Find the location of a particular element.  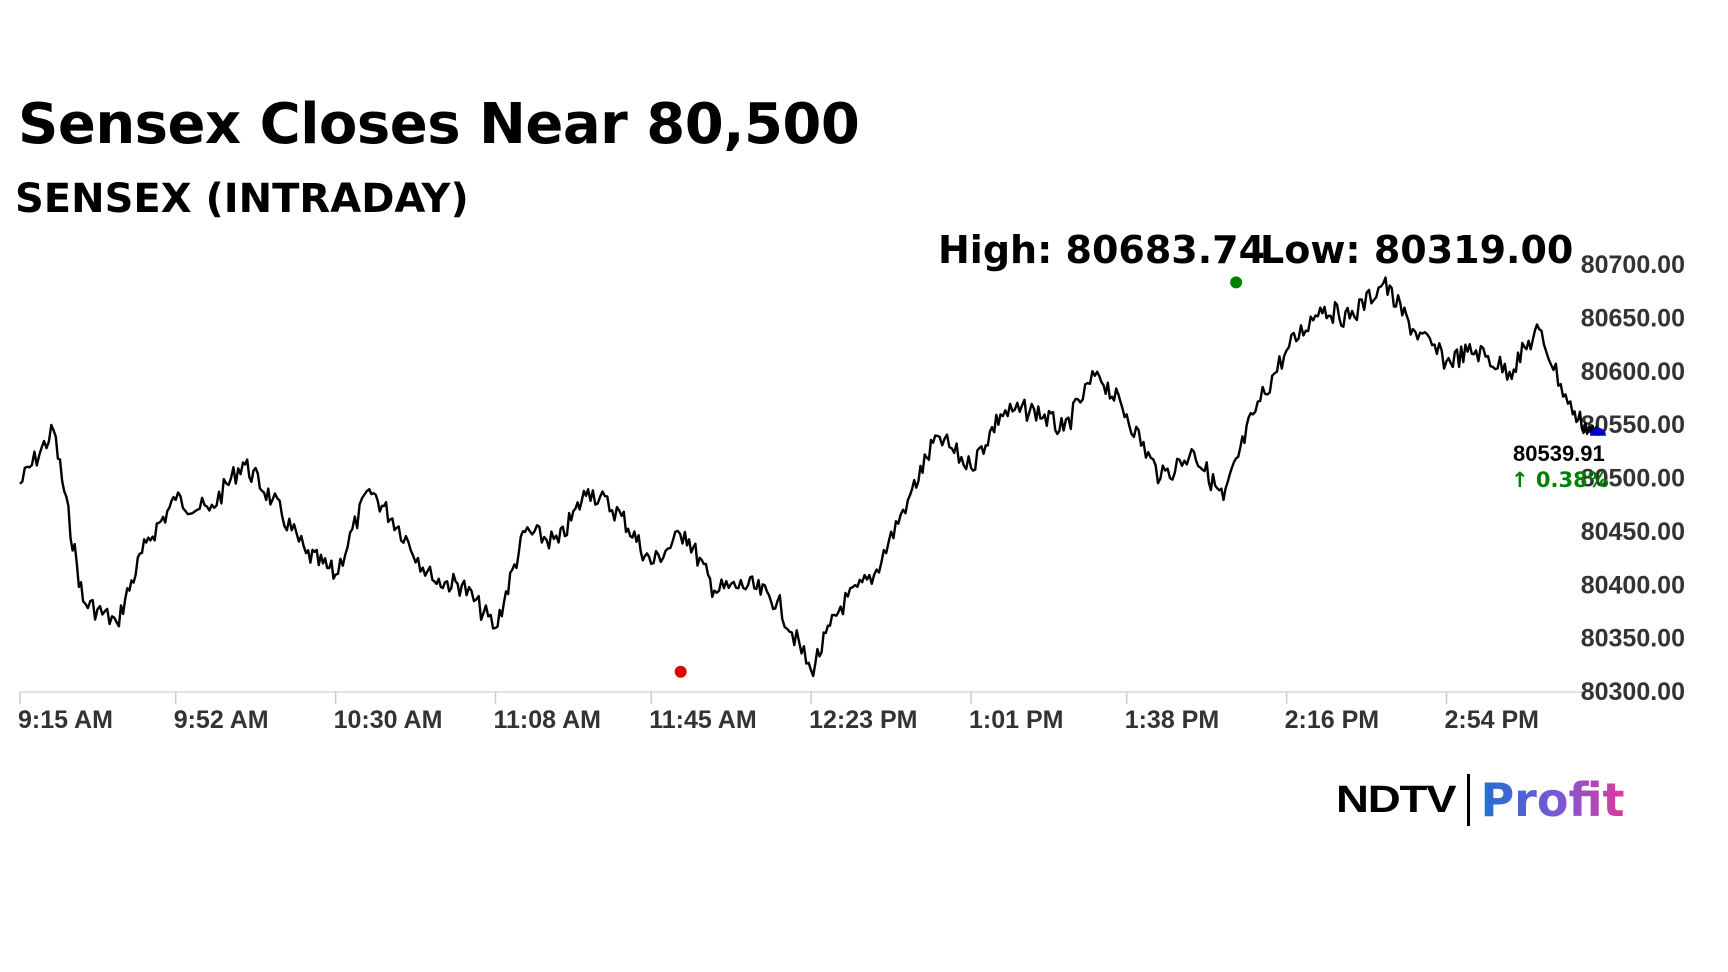

chart-subtitle: SENSEX (INTRADAY) is located at coordinates (242, 199).